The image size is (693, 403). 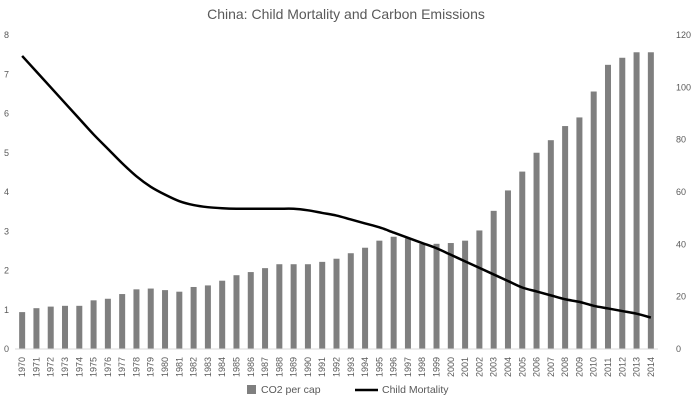 I want to click on bar-co2-2013, so click(x=636, y=201).